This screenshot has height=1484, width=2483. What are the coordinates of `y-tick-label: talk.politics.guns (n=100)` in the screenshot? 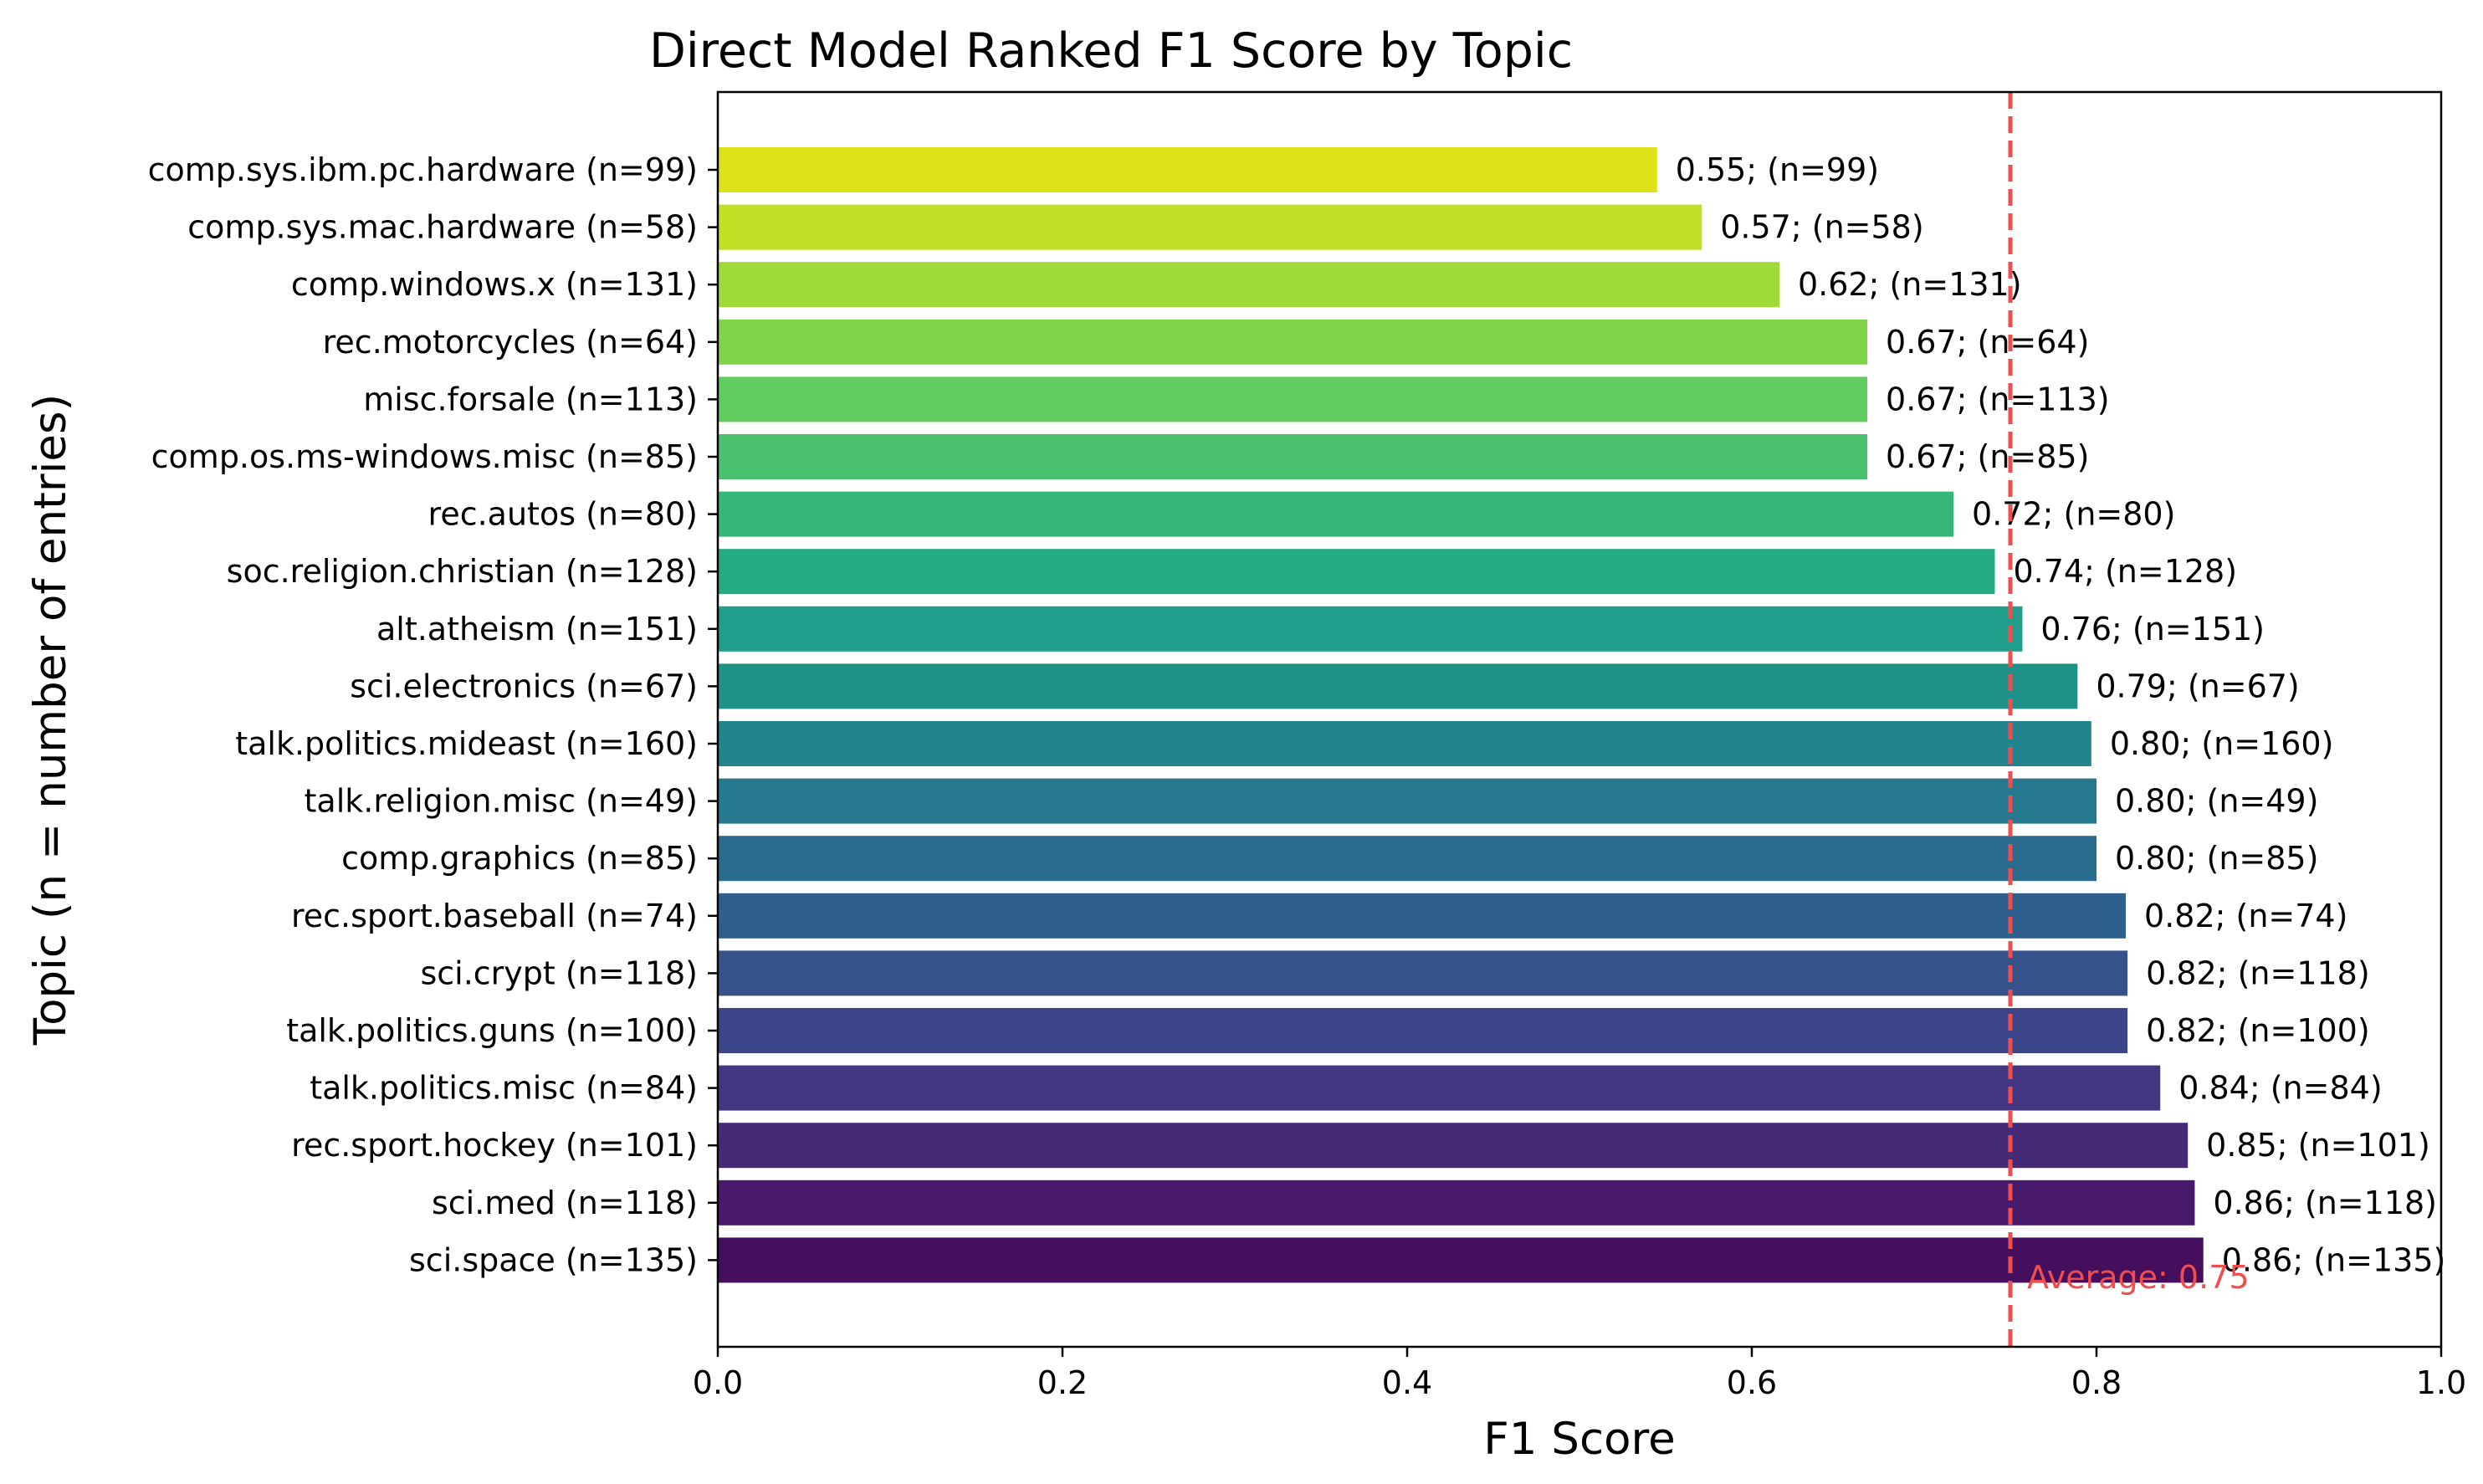 It's located at (492, 1030).